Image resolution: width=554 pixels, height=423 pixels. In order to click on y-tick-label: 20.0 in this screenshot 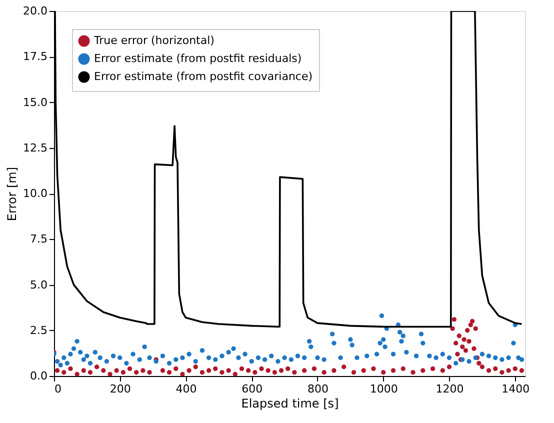, I will do `click(35, 11)`.